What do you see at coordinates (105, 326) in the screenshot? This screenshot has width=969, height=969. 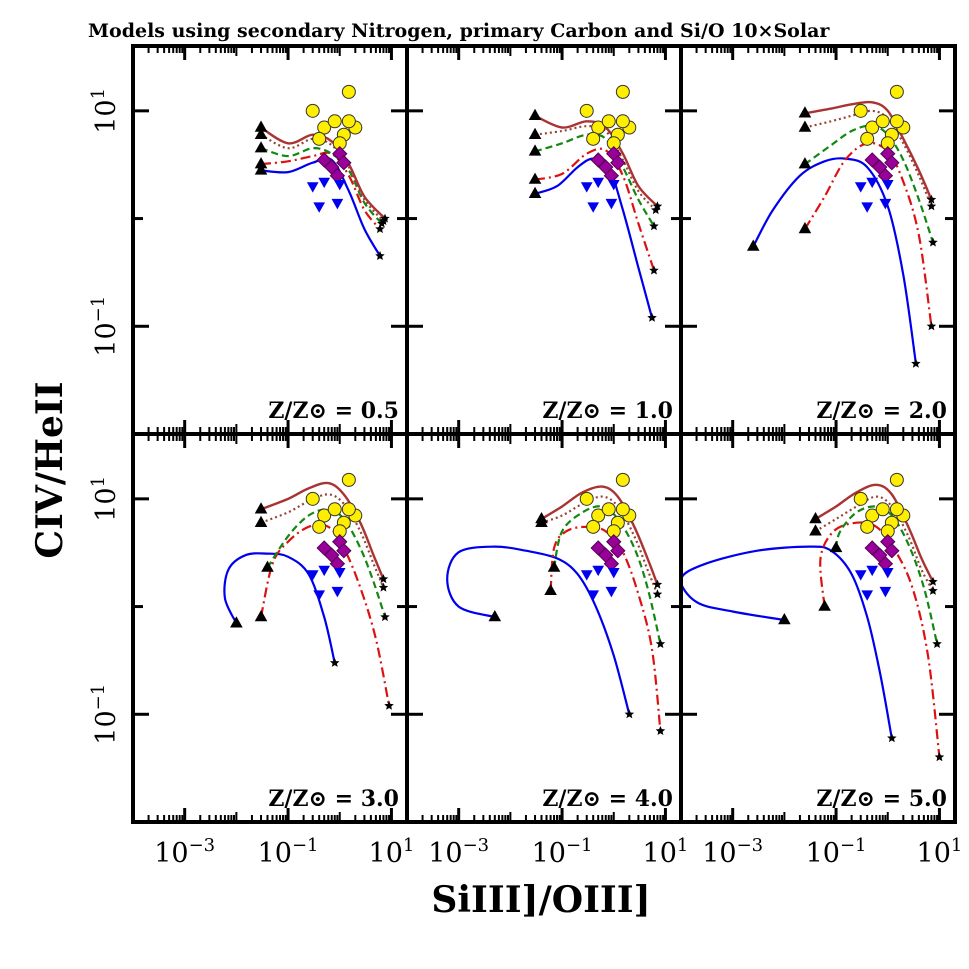 I see `y-tick-label: 10−1` at bounding box center [105, 326].